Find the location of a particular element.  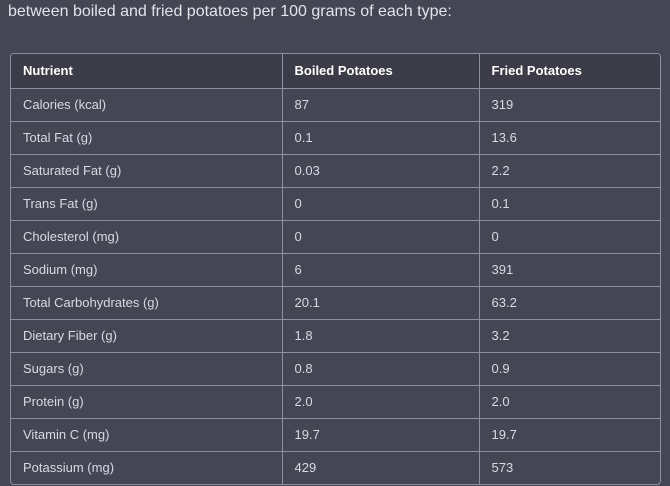

nutrient-cell: Total Fat (g) is located at coordinates (147, 138).